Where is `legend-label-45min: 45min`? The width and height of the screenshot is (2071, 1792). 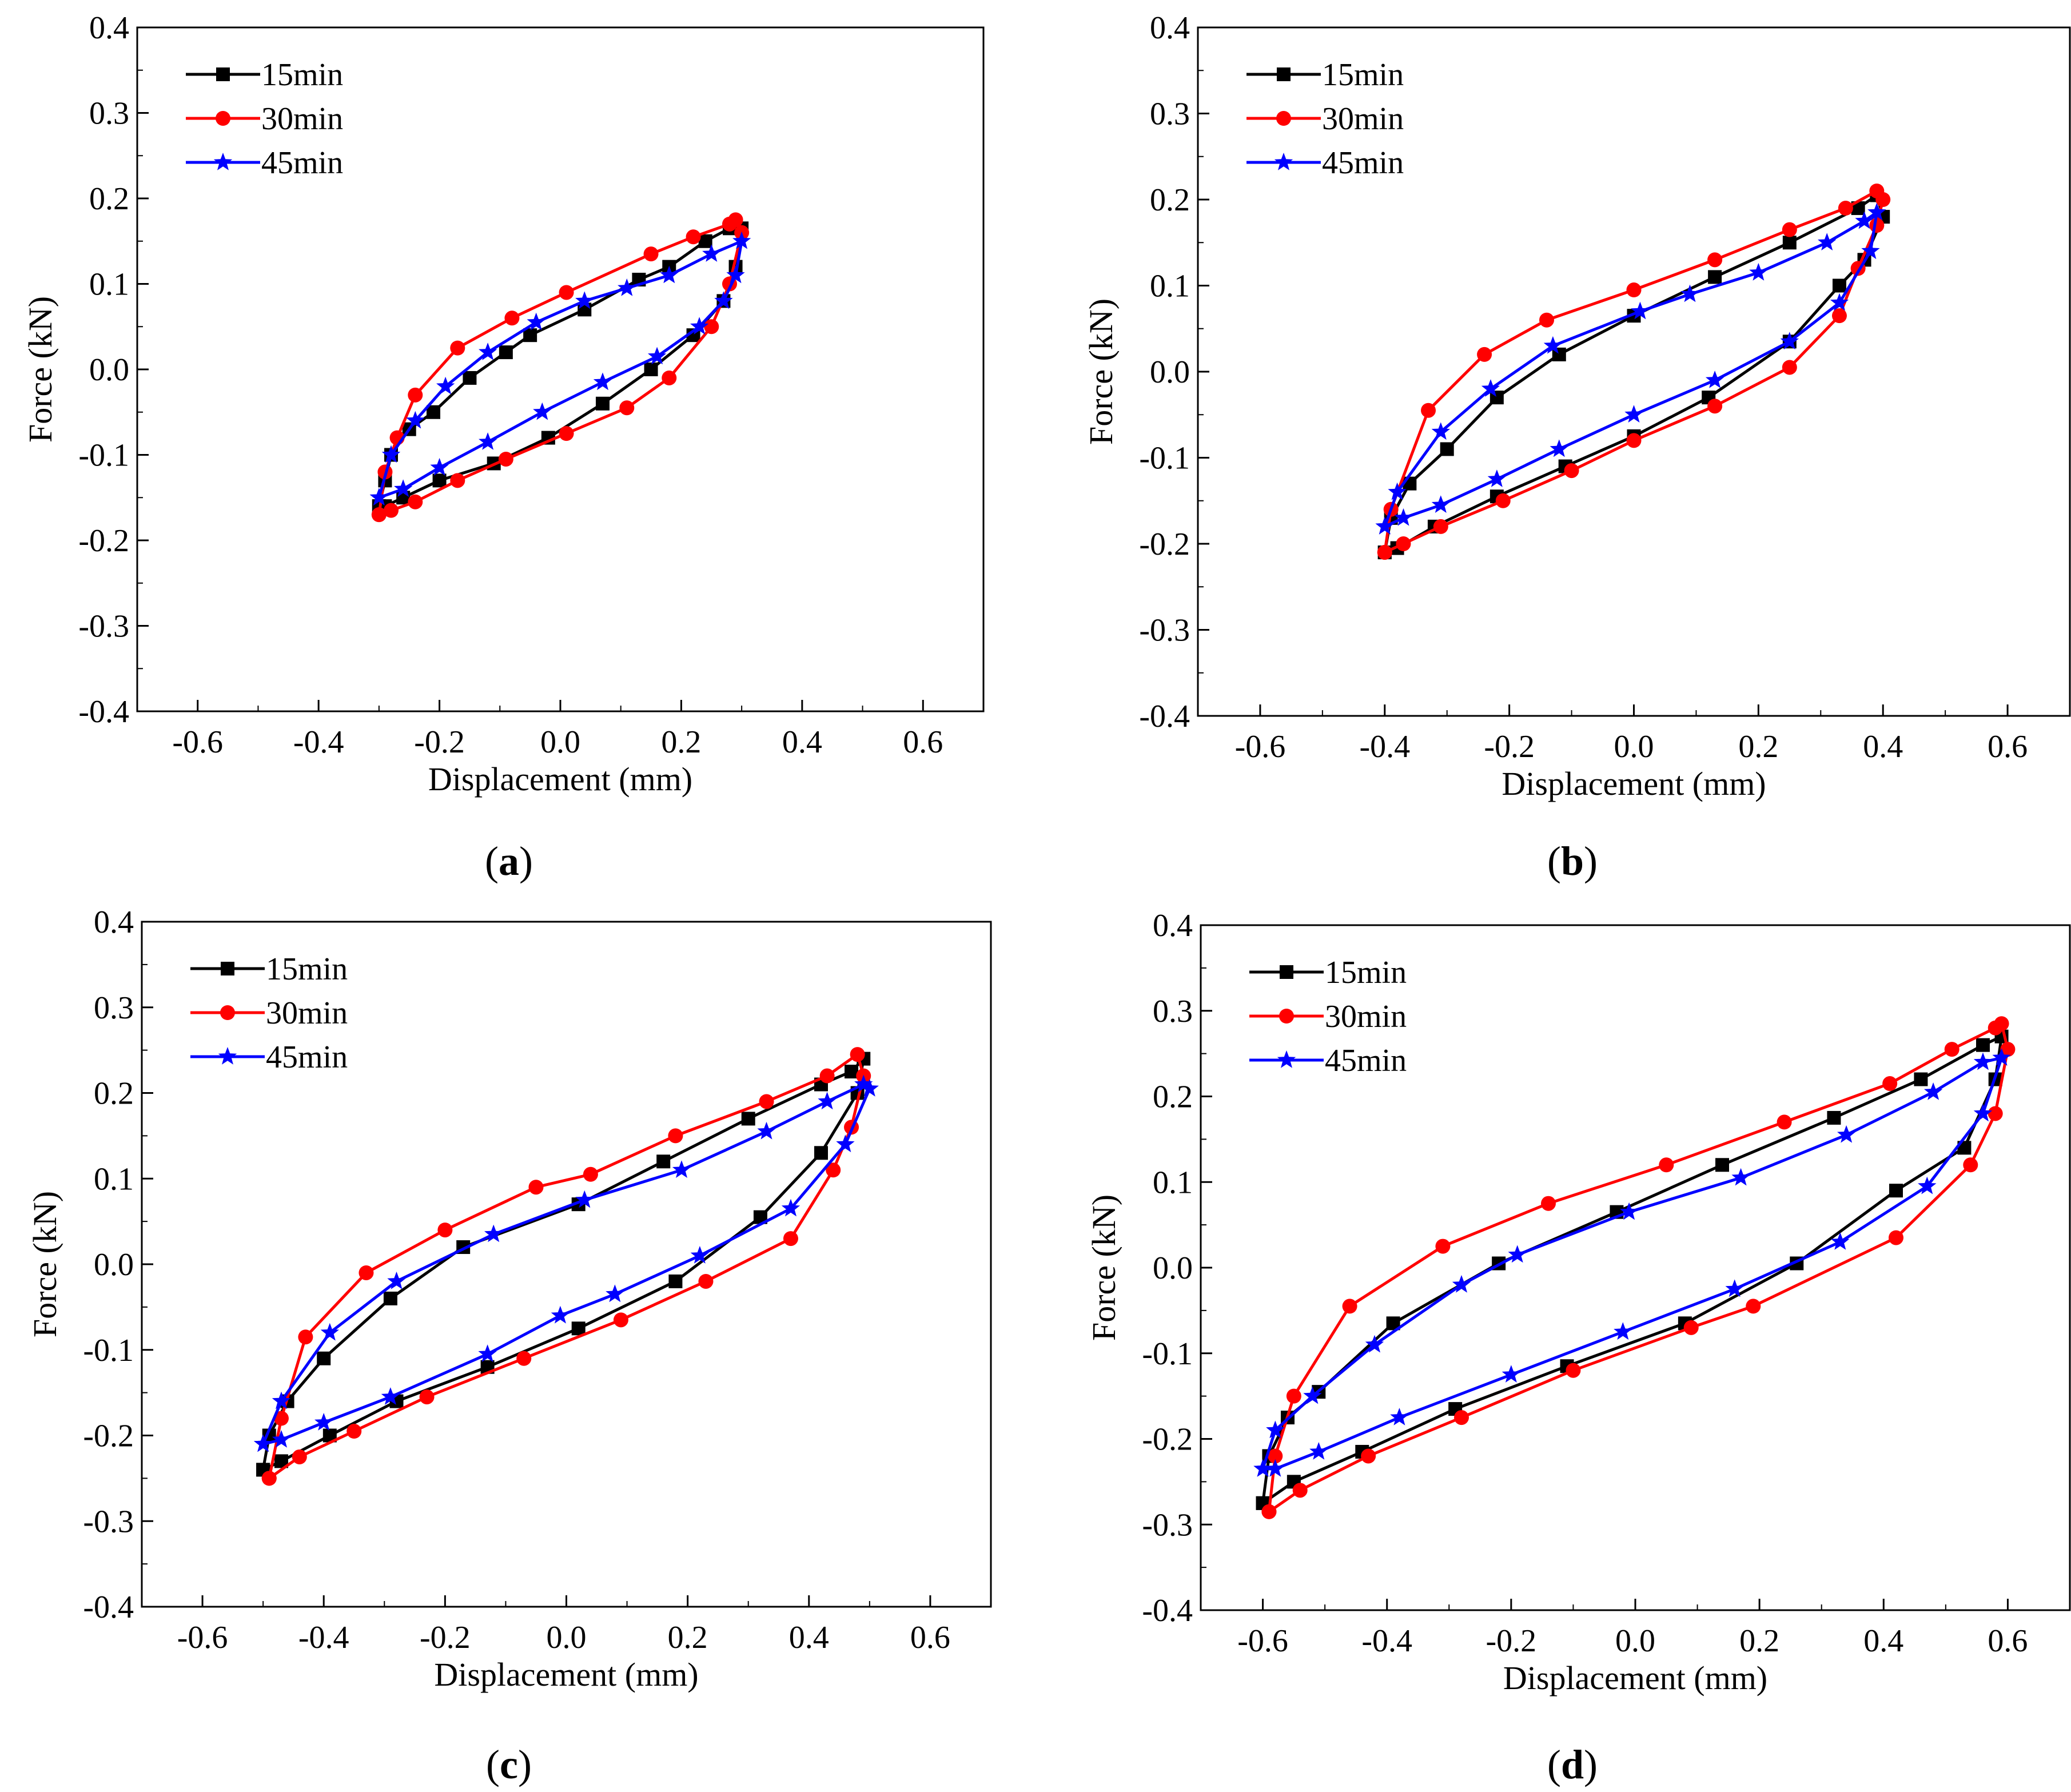
legend-label-45min: 45min is located at coordinates (302, 163).